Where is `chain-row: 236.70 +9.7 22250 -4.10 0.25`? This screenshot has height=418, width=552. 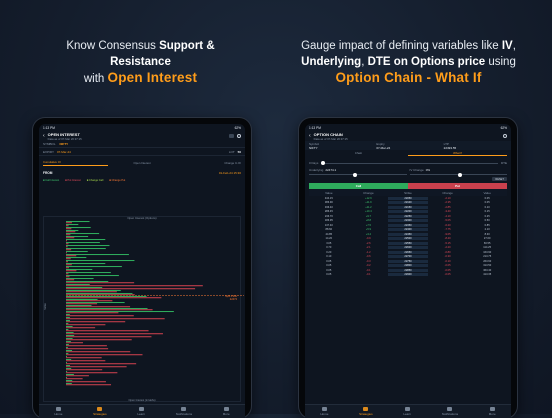 chain-row: 236.70 +9.7 22250 -4.10 0.25 is located at coordinates (408, 216).